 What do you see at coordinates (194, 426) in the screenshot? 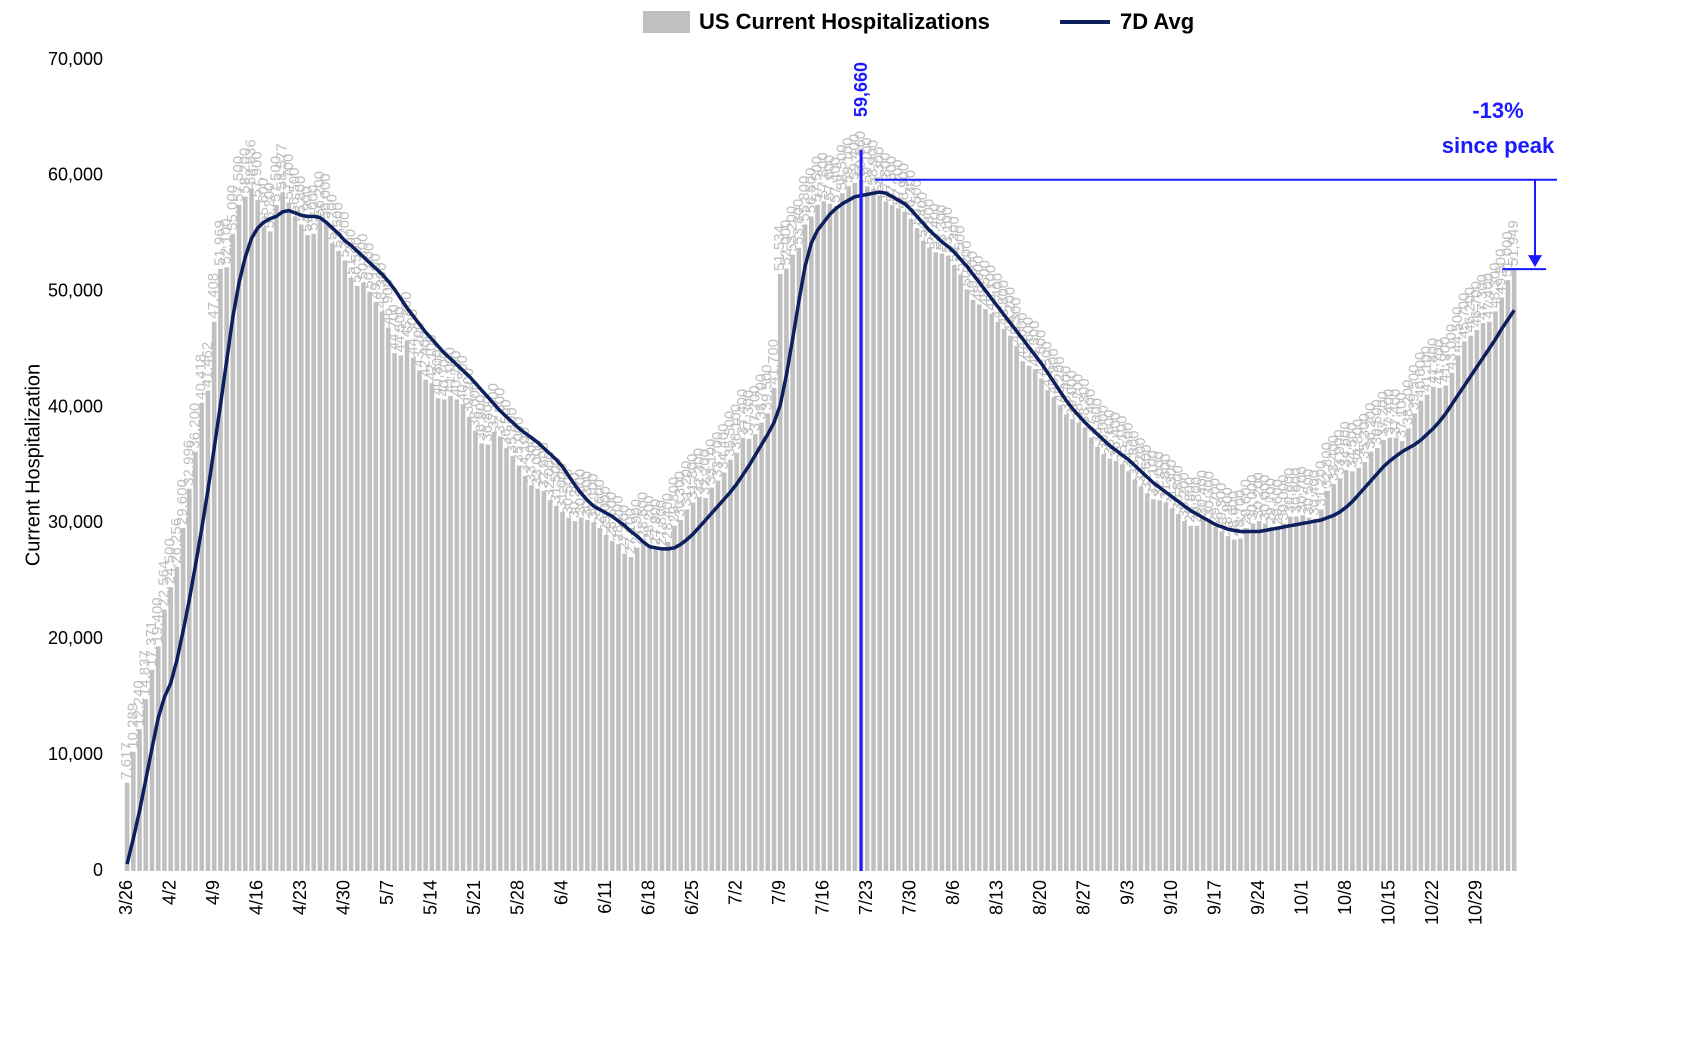
I see `data-label: 36,200` at bounding box center [194, 426].